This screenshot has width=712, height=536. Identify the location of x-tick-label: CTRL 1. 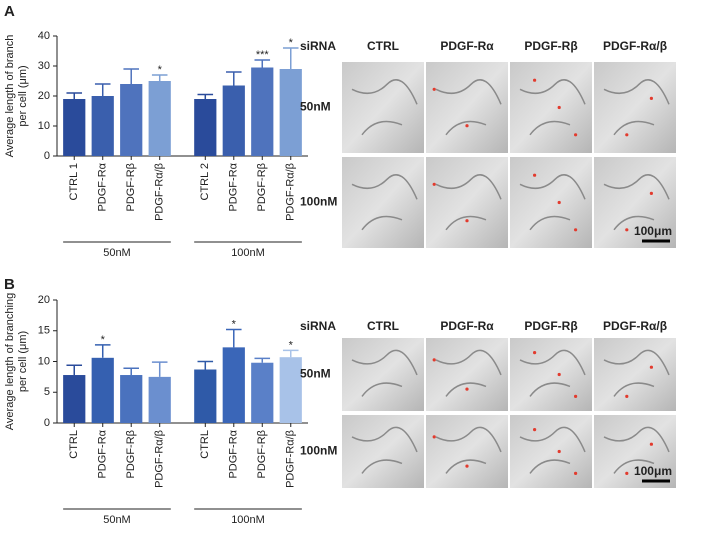
(74, 182).